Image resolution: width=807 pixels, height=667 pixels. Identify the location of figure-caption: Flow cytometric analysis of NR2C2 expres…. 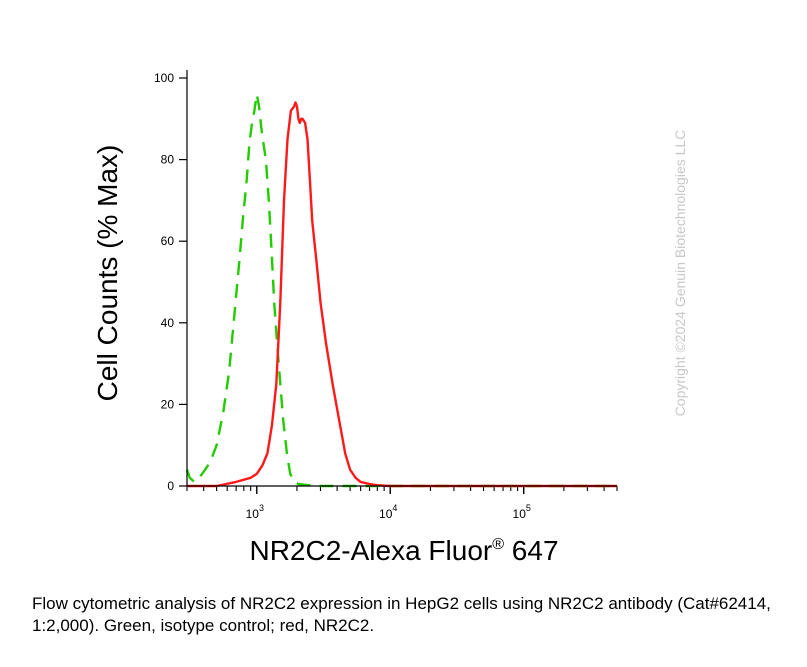
(401, 614).